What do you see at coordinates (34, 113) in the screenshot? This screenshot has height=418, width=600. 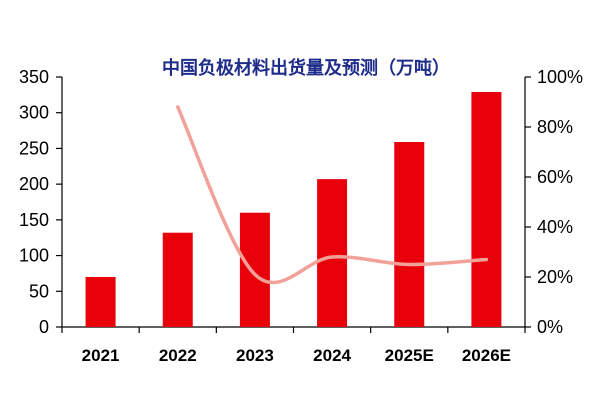 I see `left-tick-label: 300` at bounding box center [34, 113].